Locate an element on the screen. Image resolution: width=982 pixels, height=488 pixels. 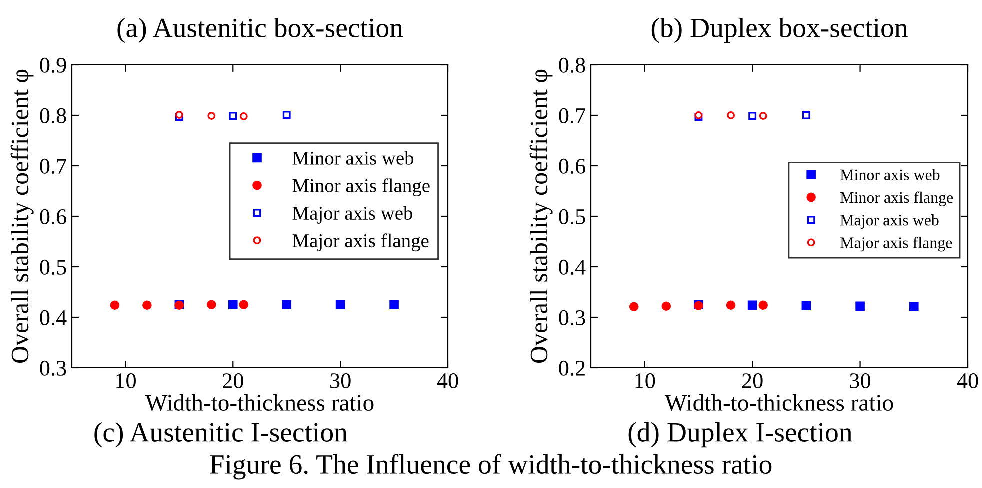
chart-title: (b) Duplex box-section is located at coordinates (780, 31).